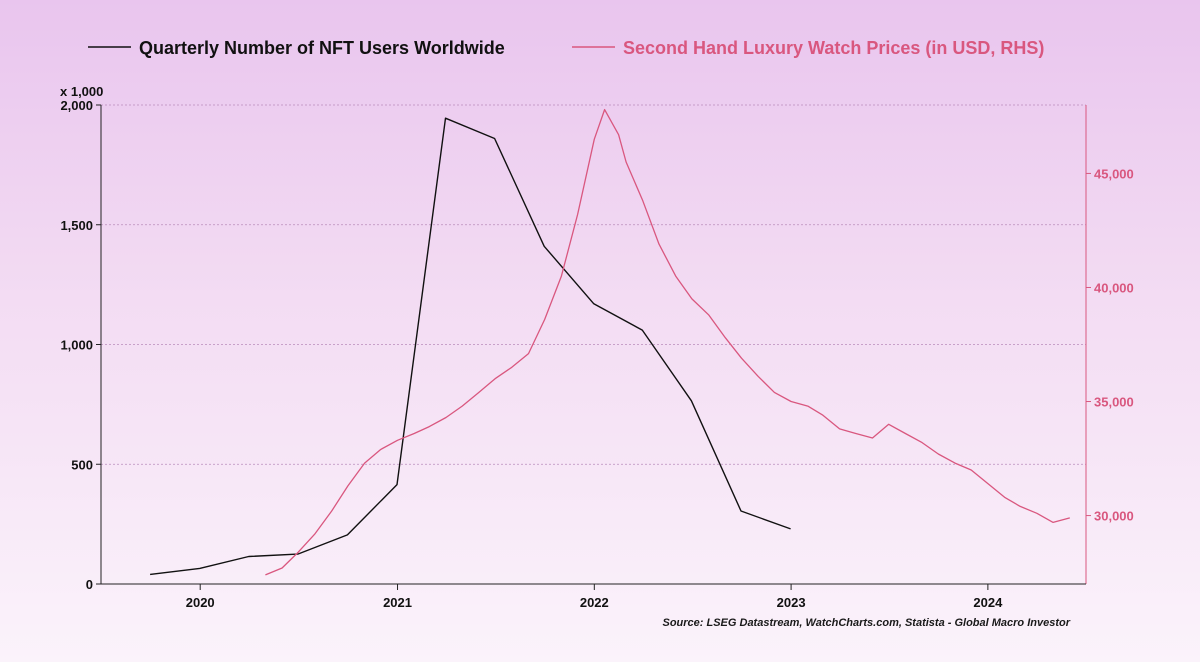 The height and width of the screenshot is (662, 1200). I want to click on left-axis-unit-label: x 1,000, so click(81, 91).